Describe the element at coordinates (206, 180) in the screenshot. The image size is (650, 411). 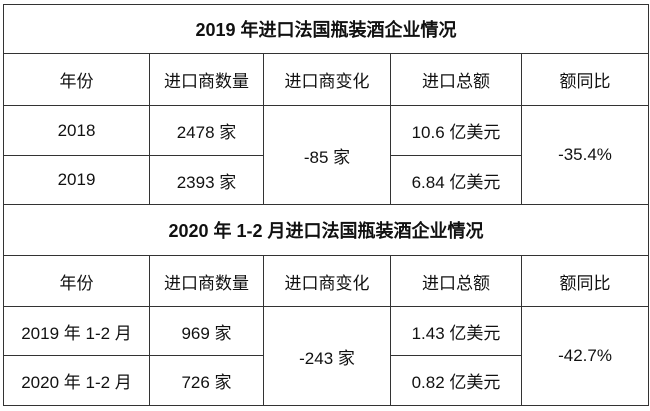
I see `cell-count: 2393 家` at that location.